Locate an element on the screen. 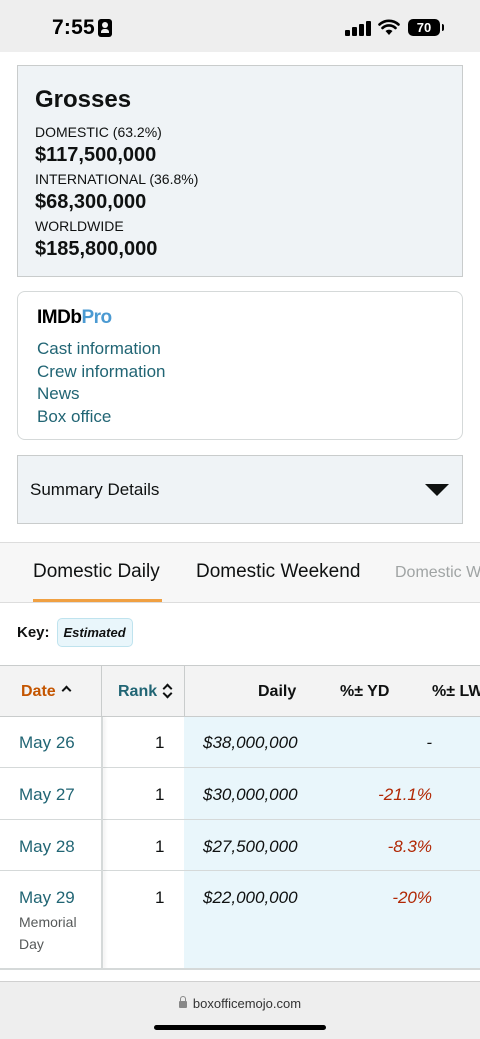 This screenshot has height=1039, width=480. header-pct-lw: %± LW is located at coordinates (456, 691).